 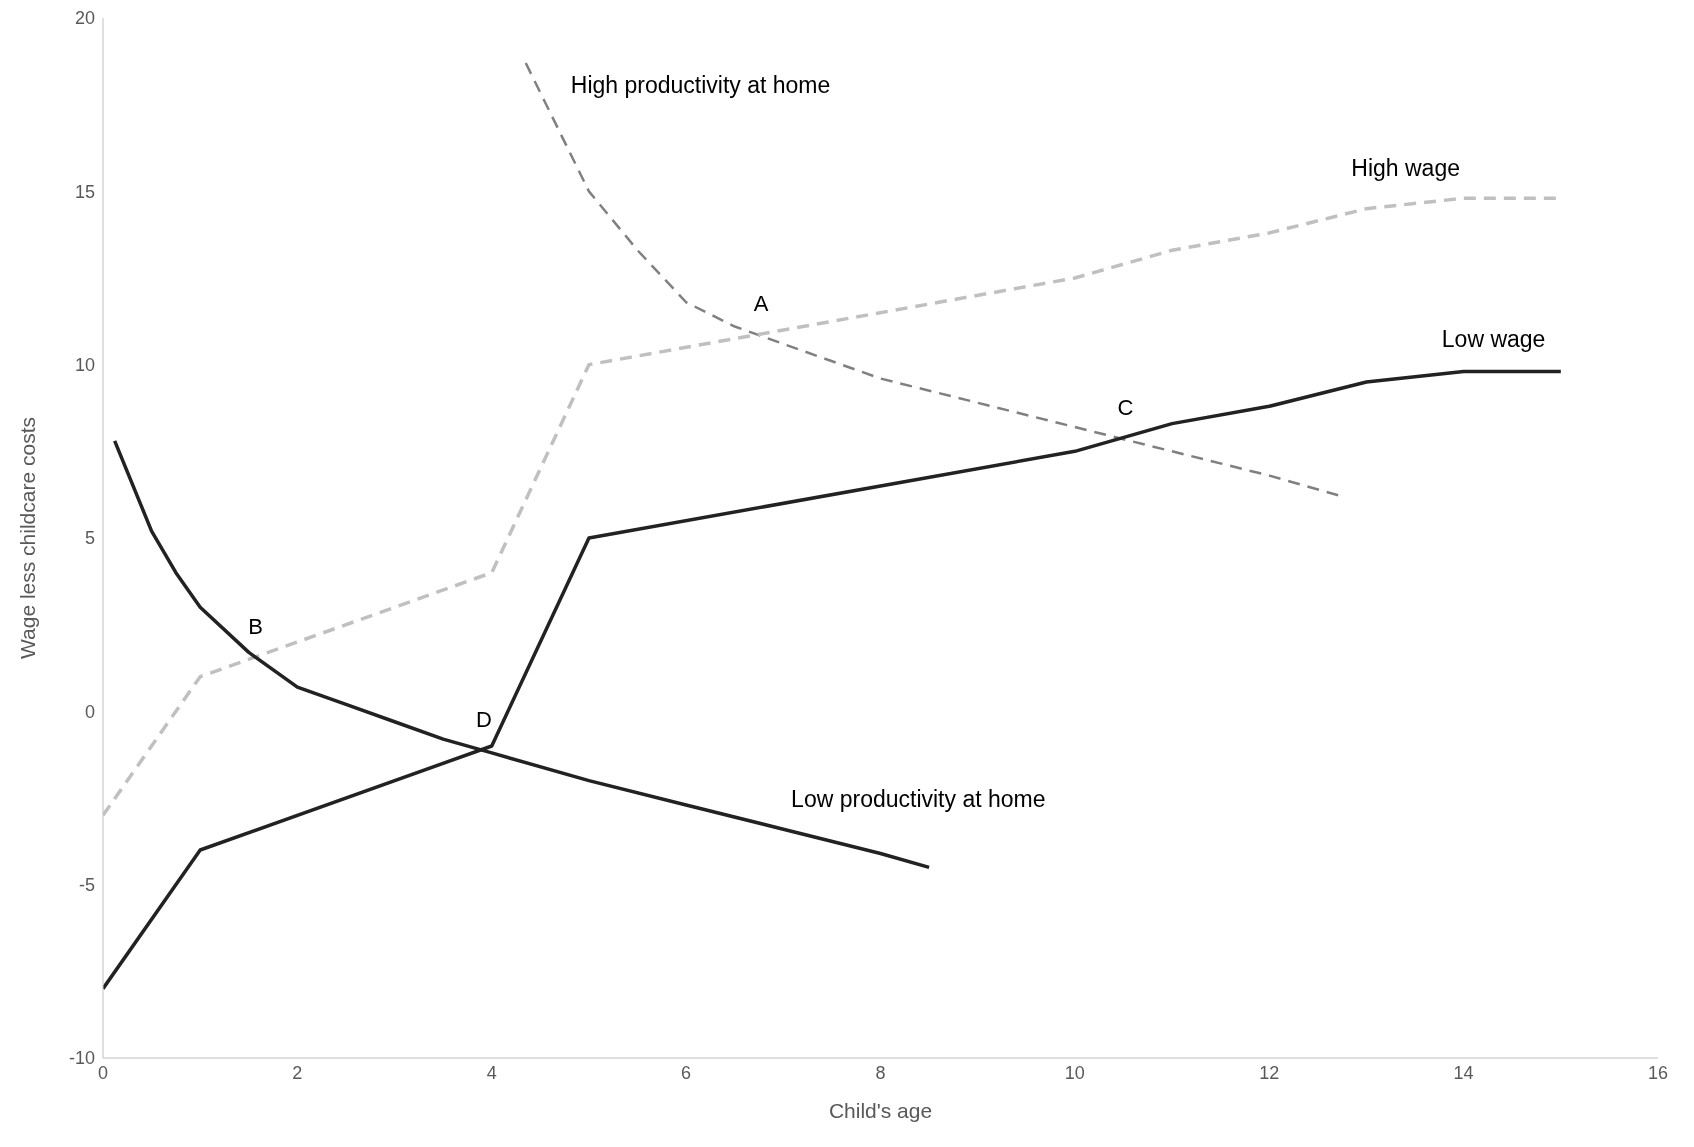 What do you see at coordinates (103, 1072) in the screenshot?
I see `x-tick-label: 0` at bounding box center [103, 1072].